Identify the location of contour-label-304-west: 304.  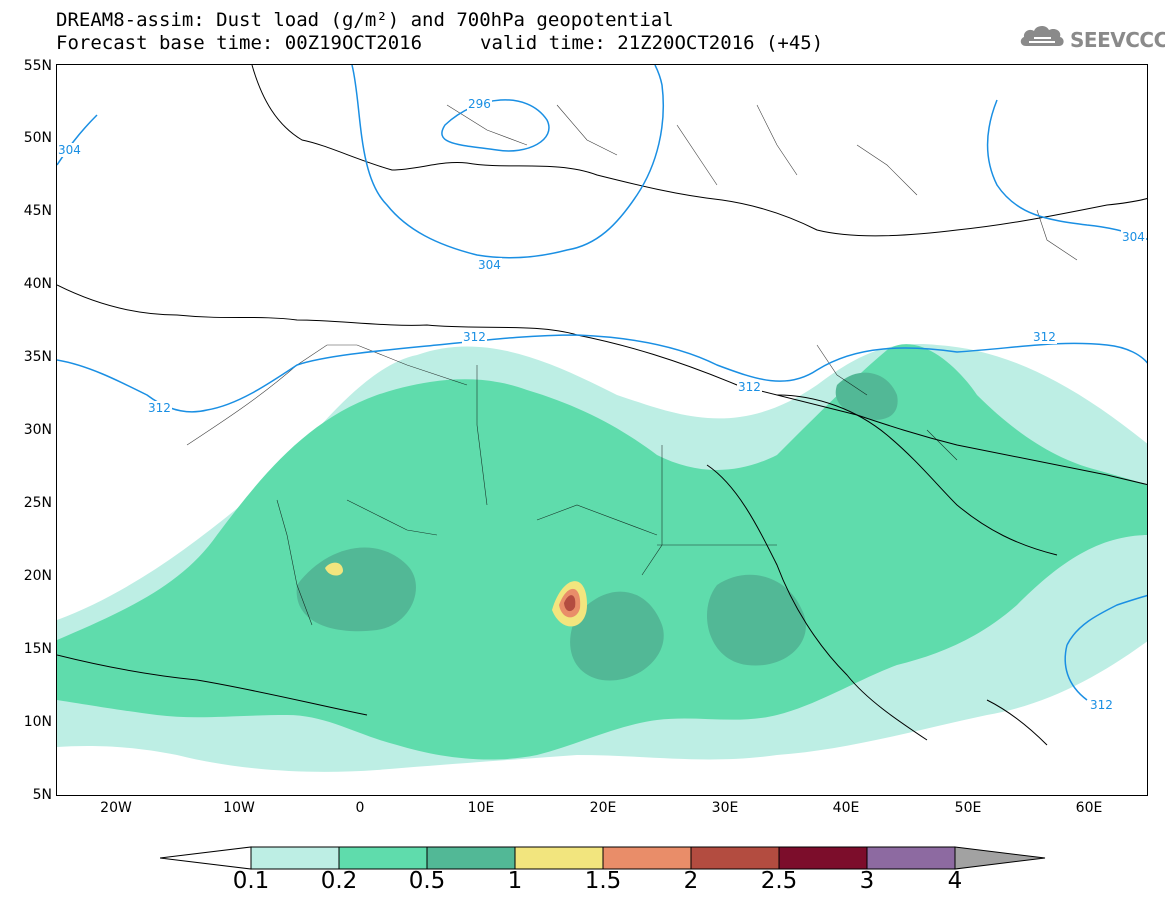
(69, 150).